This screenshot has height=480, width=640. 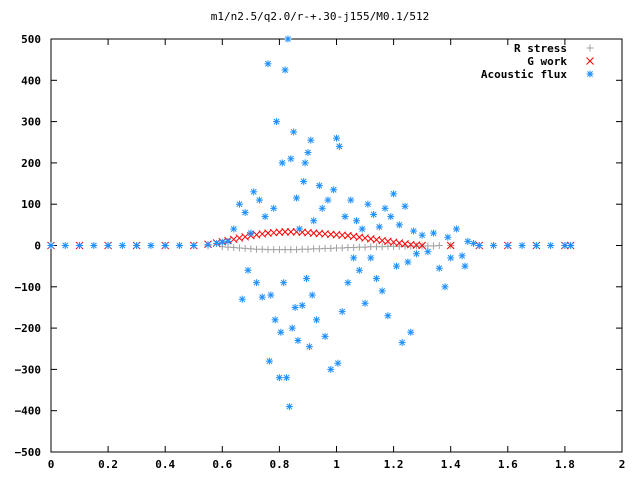 What do you see at coordinates (28, 328) in the screenshot?
I see `y-tick-label: −200` at bounding box center [28, 328].